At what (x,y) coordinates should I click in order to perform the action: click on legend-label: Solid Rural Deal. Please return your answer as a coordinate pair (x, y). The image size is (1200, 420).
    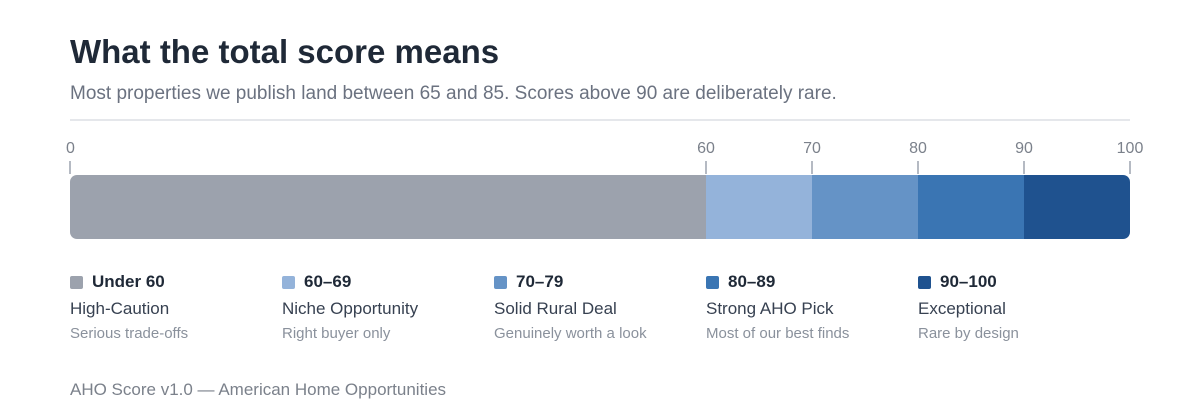
    Looking at the image, I should click on (555, 308).